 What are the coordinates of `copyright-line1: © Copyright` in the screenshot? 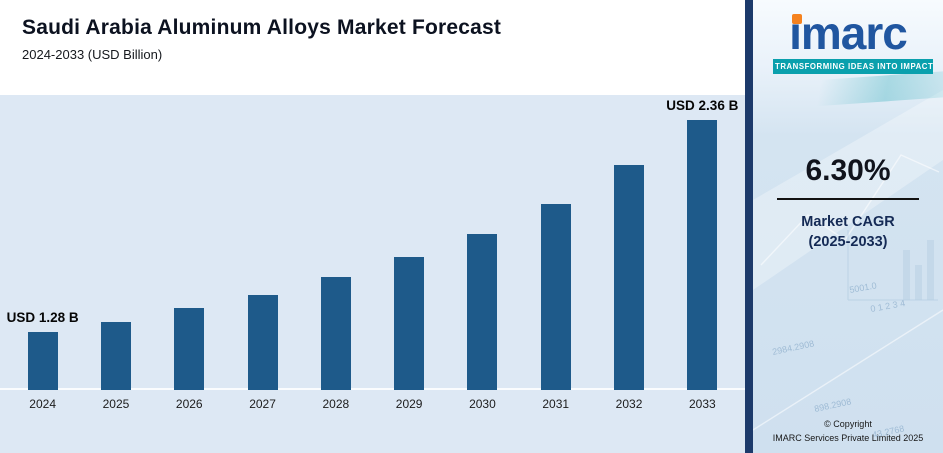 It's located at (848, 424).